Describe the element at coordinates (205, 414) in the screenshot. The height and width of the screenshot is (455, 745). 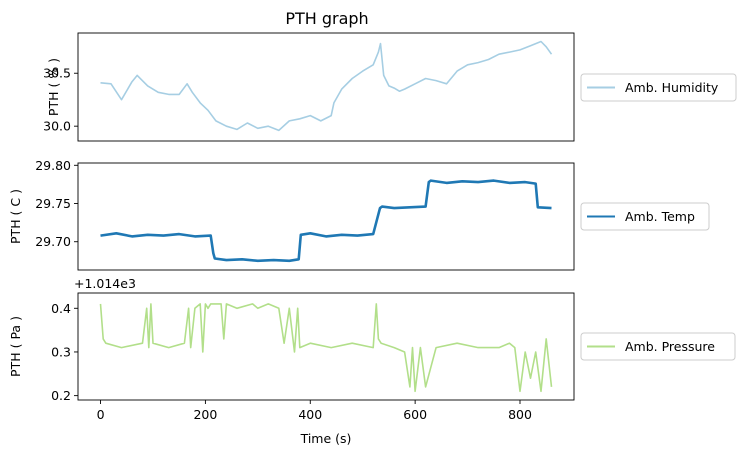
I see `x-tick-label: 200` at that location.